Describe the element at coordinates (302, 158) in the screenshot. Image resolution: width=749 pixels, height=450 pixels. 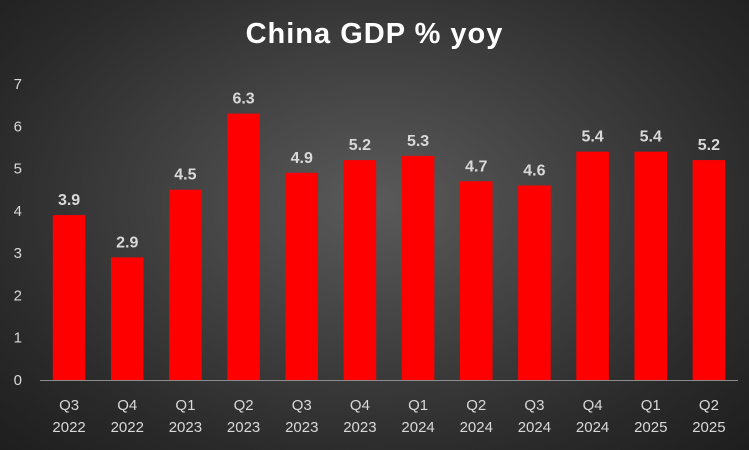
I see `data-label-4: 4.9` at that location.